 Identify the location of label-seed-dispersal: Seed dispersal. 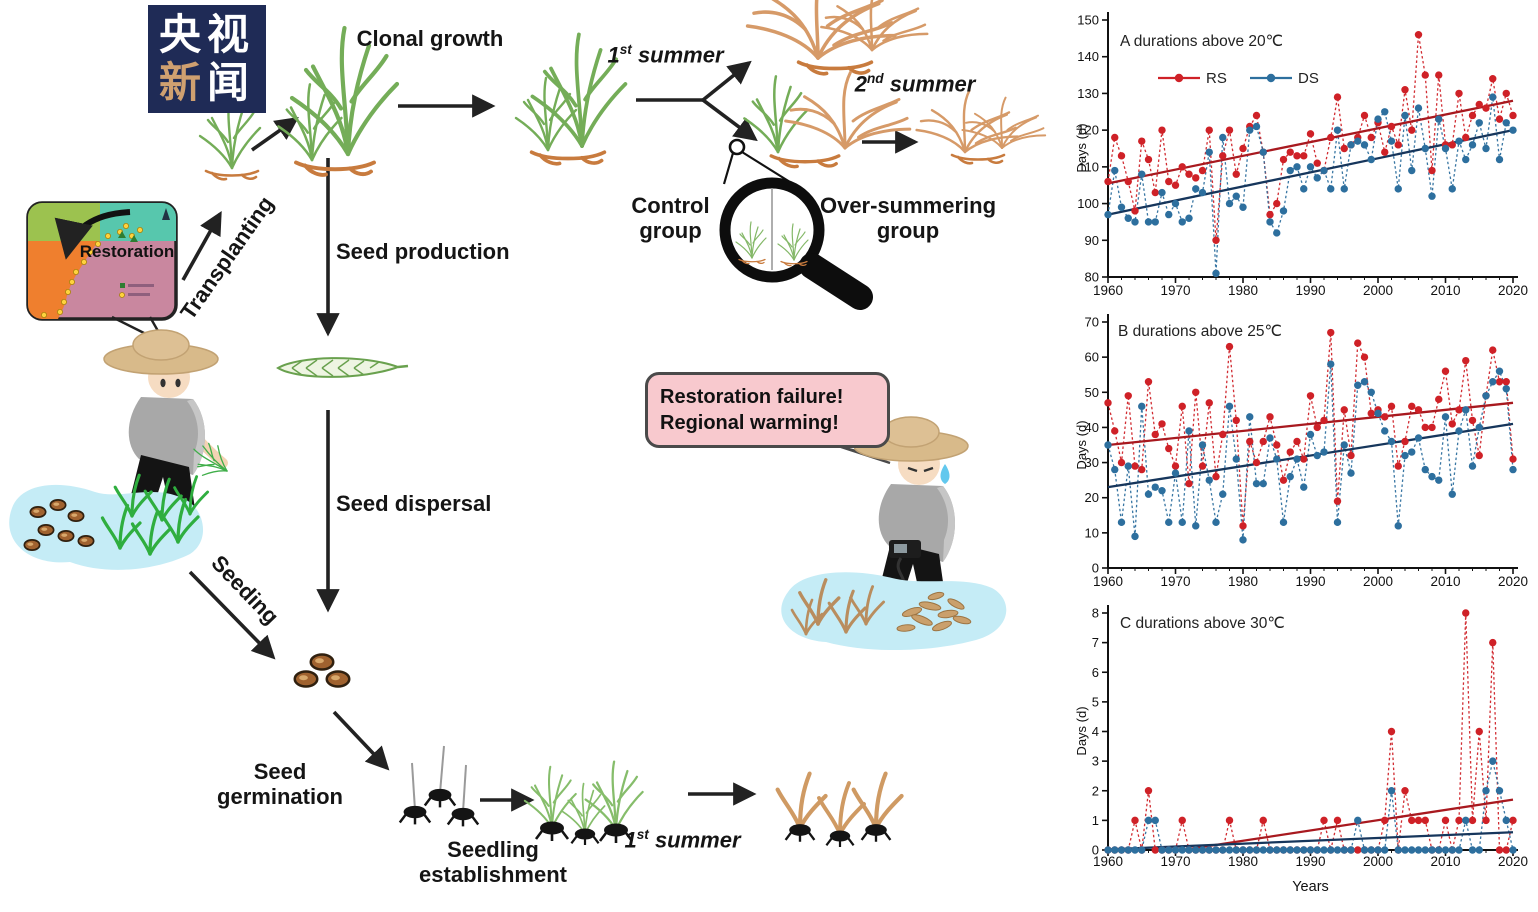
(414, 503).